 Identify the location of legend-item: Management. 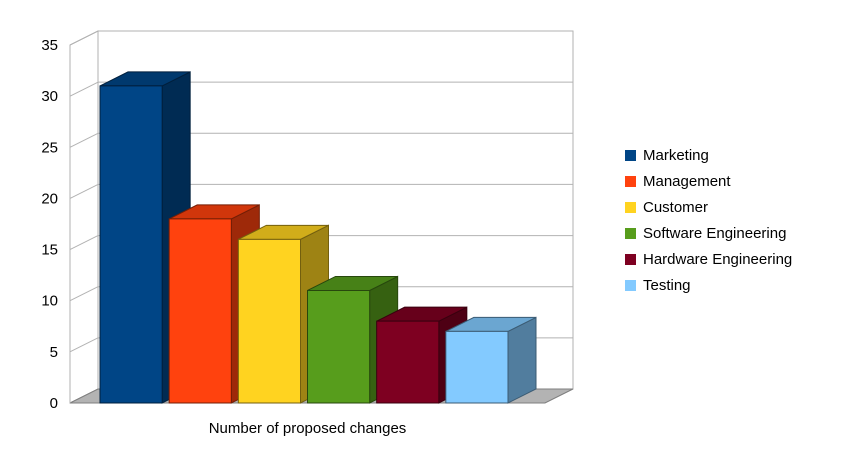
(708, 181).